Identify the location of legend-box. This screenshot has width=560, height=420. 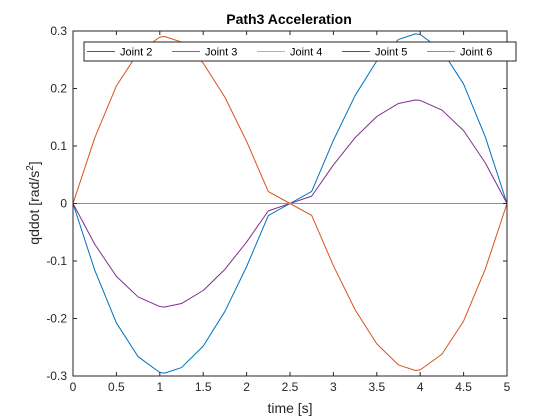
(300, 51).